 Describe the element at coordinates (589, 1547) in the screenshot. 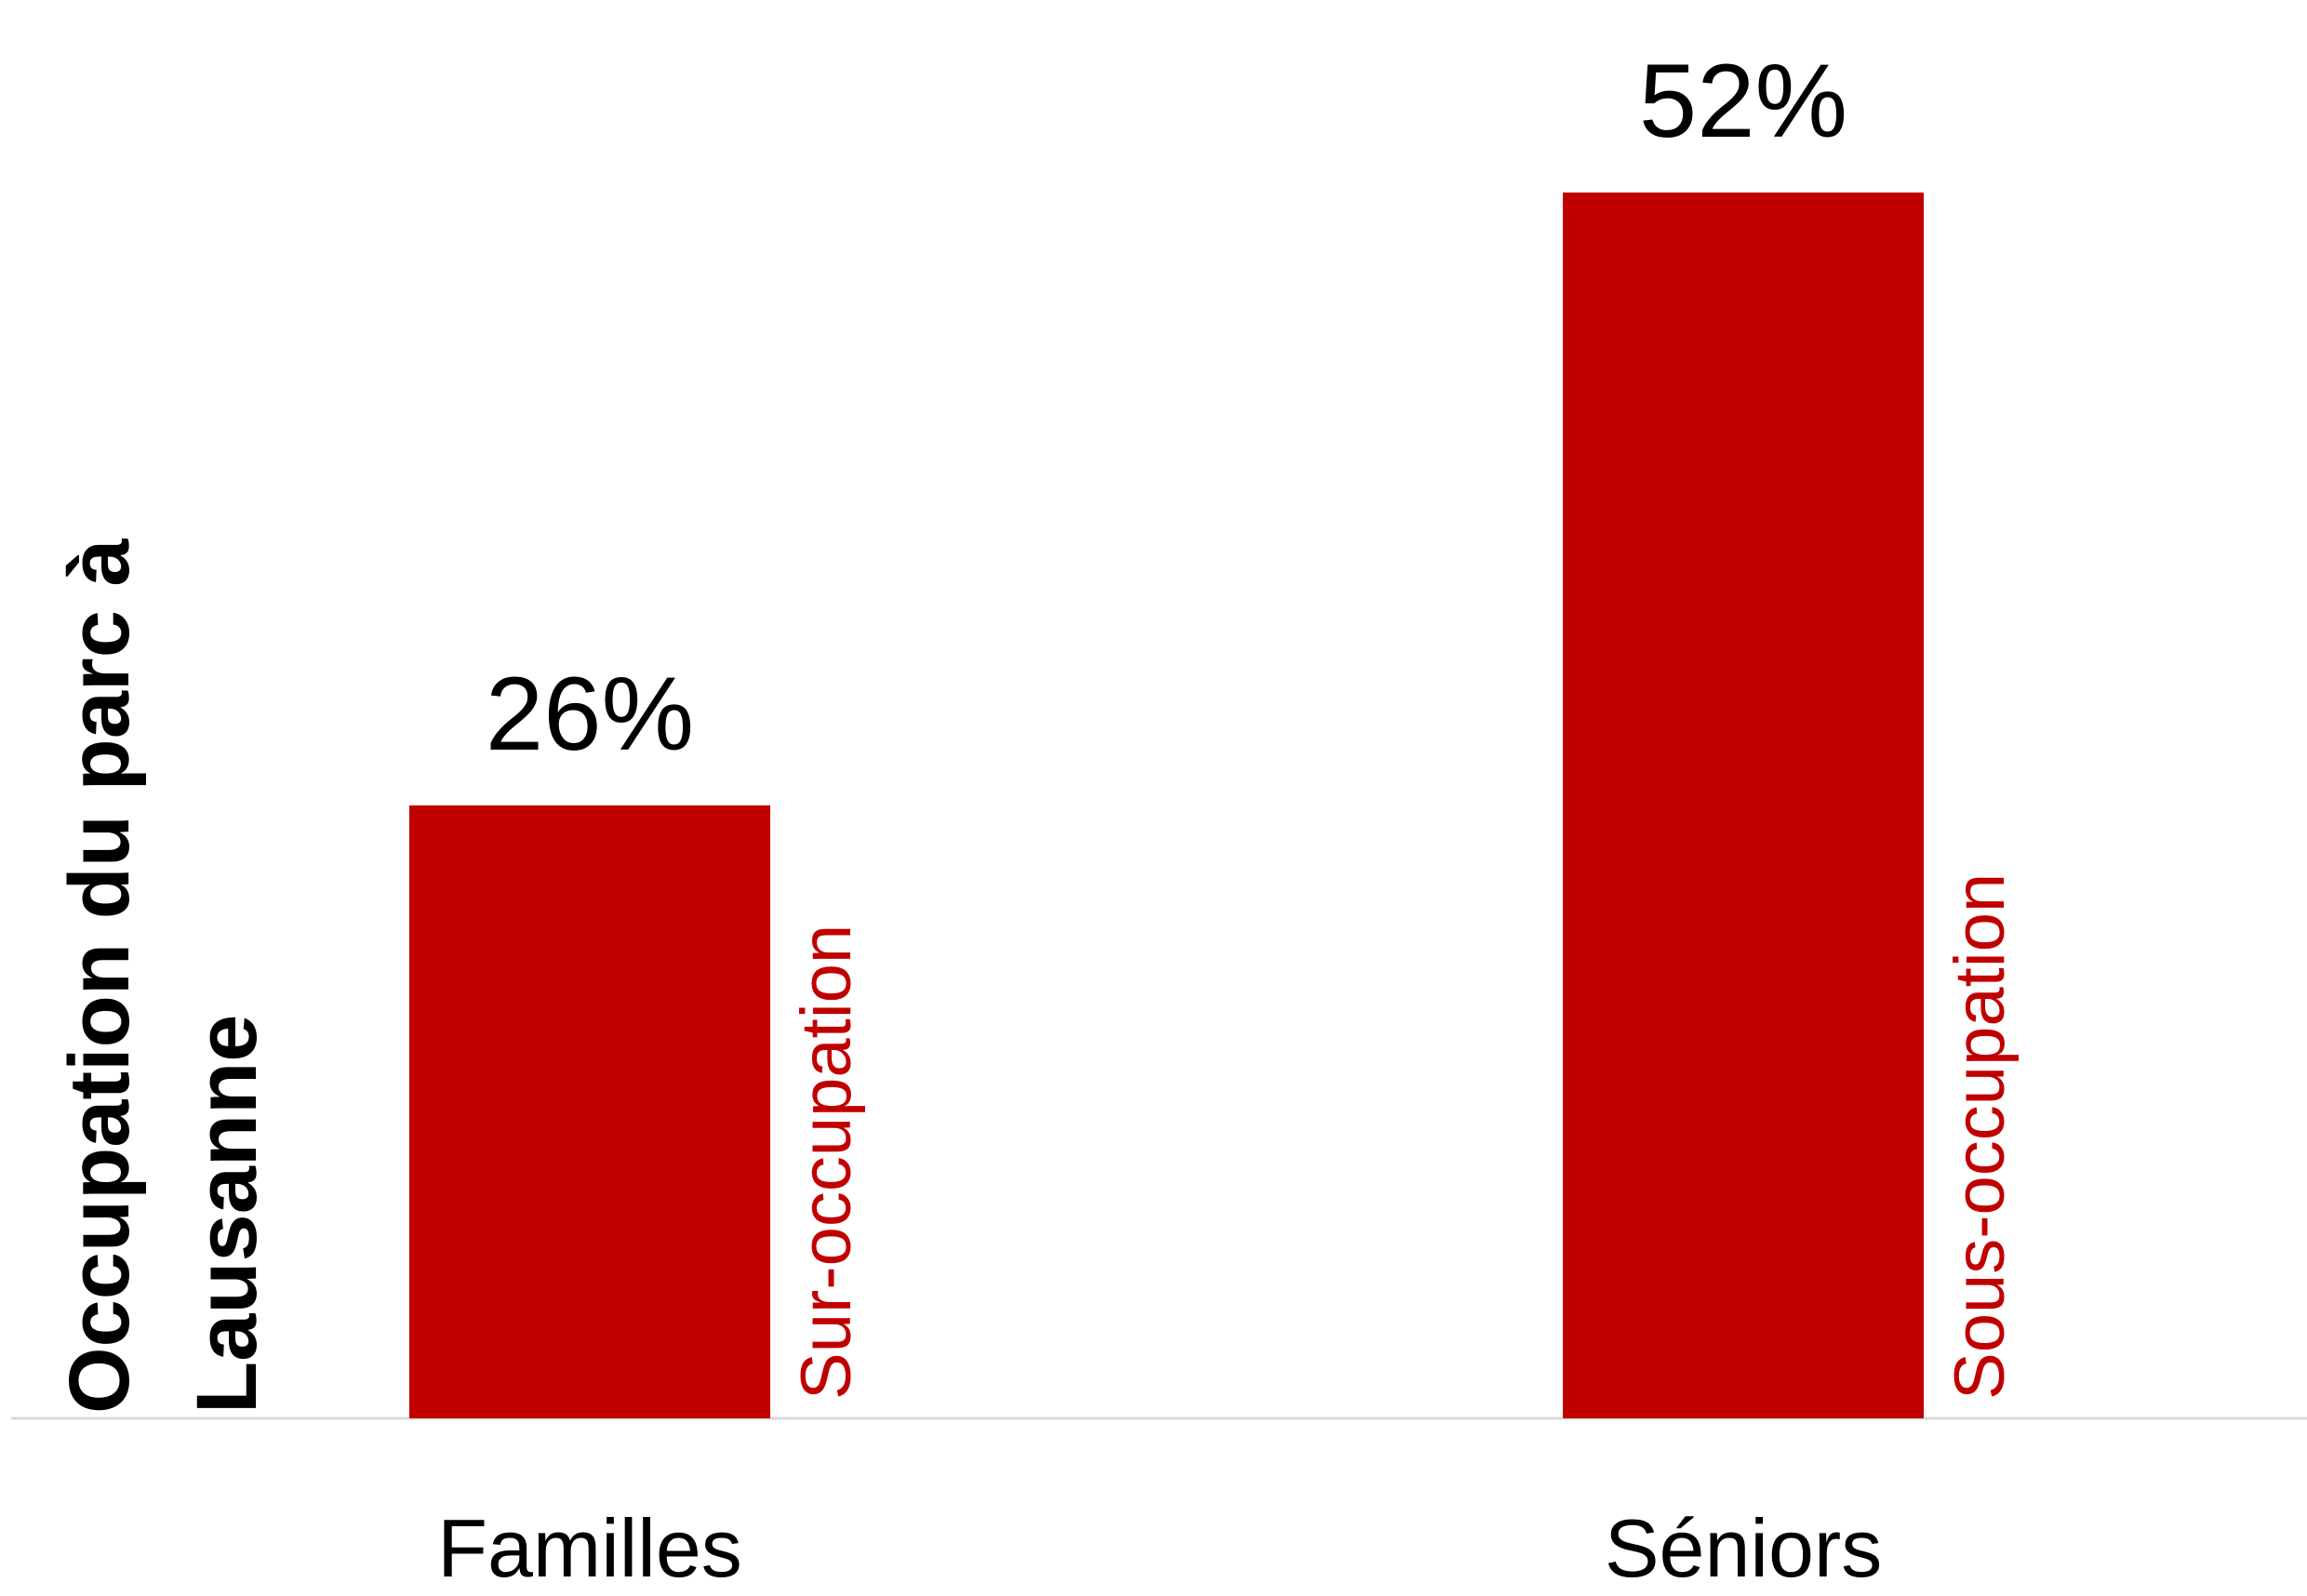

I see `category-label-0: Familles` at that location.